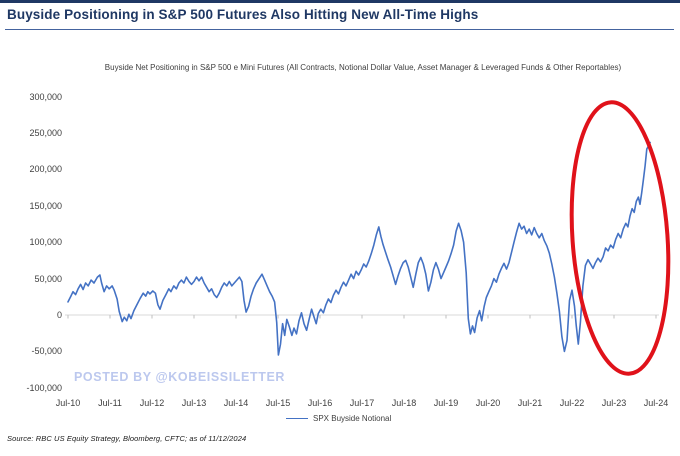 This screenshot has height=456, width=680. I want to click on x-axis-label: Jul-16, so click(320, 403).